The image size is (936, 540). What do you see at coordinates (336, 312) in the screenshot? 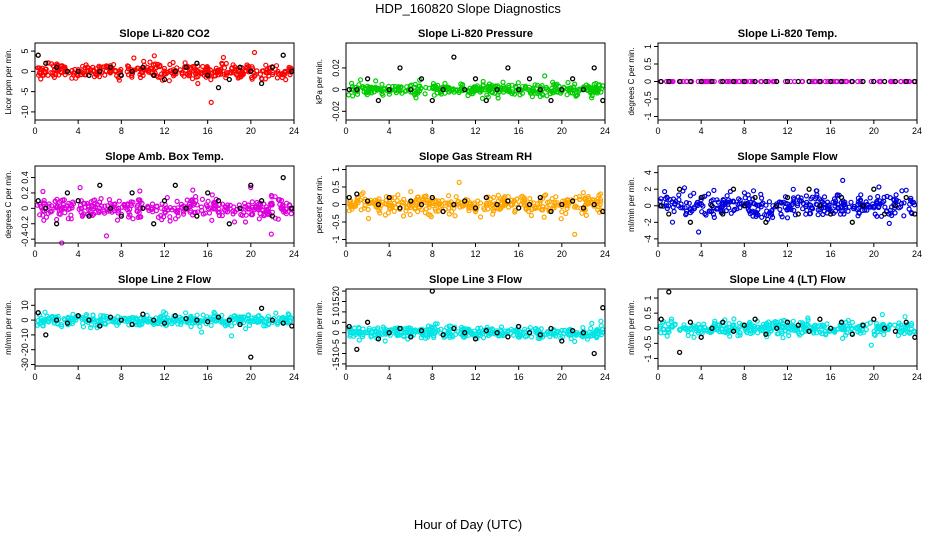
I see `y-tick-label: 10` at bounding box center [336, 312].